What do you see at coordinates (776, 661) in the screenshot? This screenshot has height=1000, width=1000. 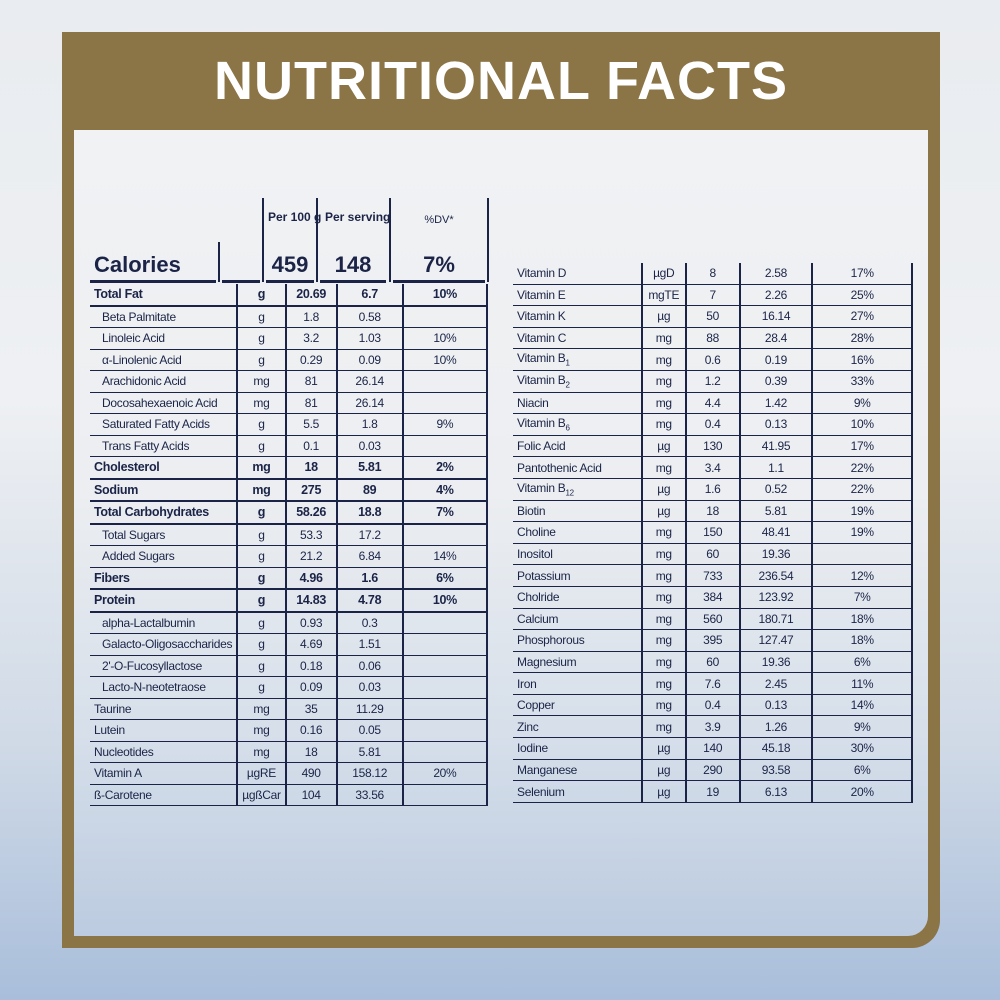 I see `per-serving-value-text: 19.36` at bounding box center [776, 661].